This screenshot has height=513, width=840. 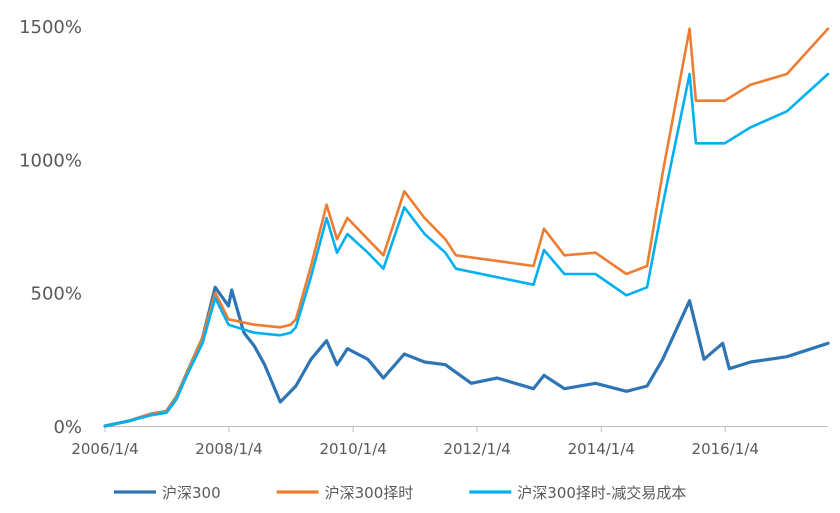 I want to click on legend-label: 沪深300择时-减交易成本, so click(x=601, y=493).